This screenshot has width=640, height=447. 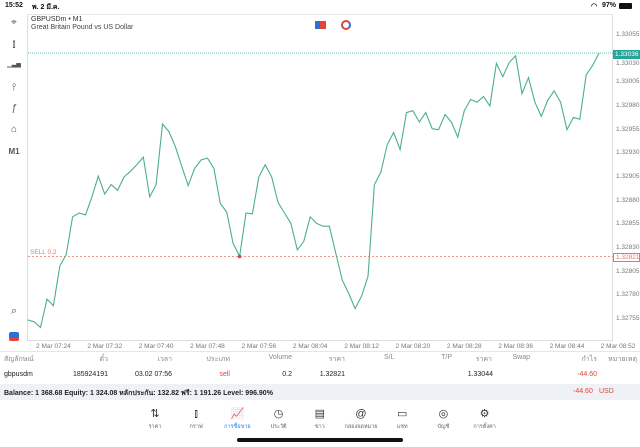 I want to click on x-tick-label: 2 Mar 08:52, so click(x=618, y=346).